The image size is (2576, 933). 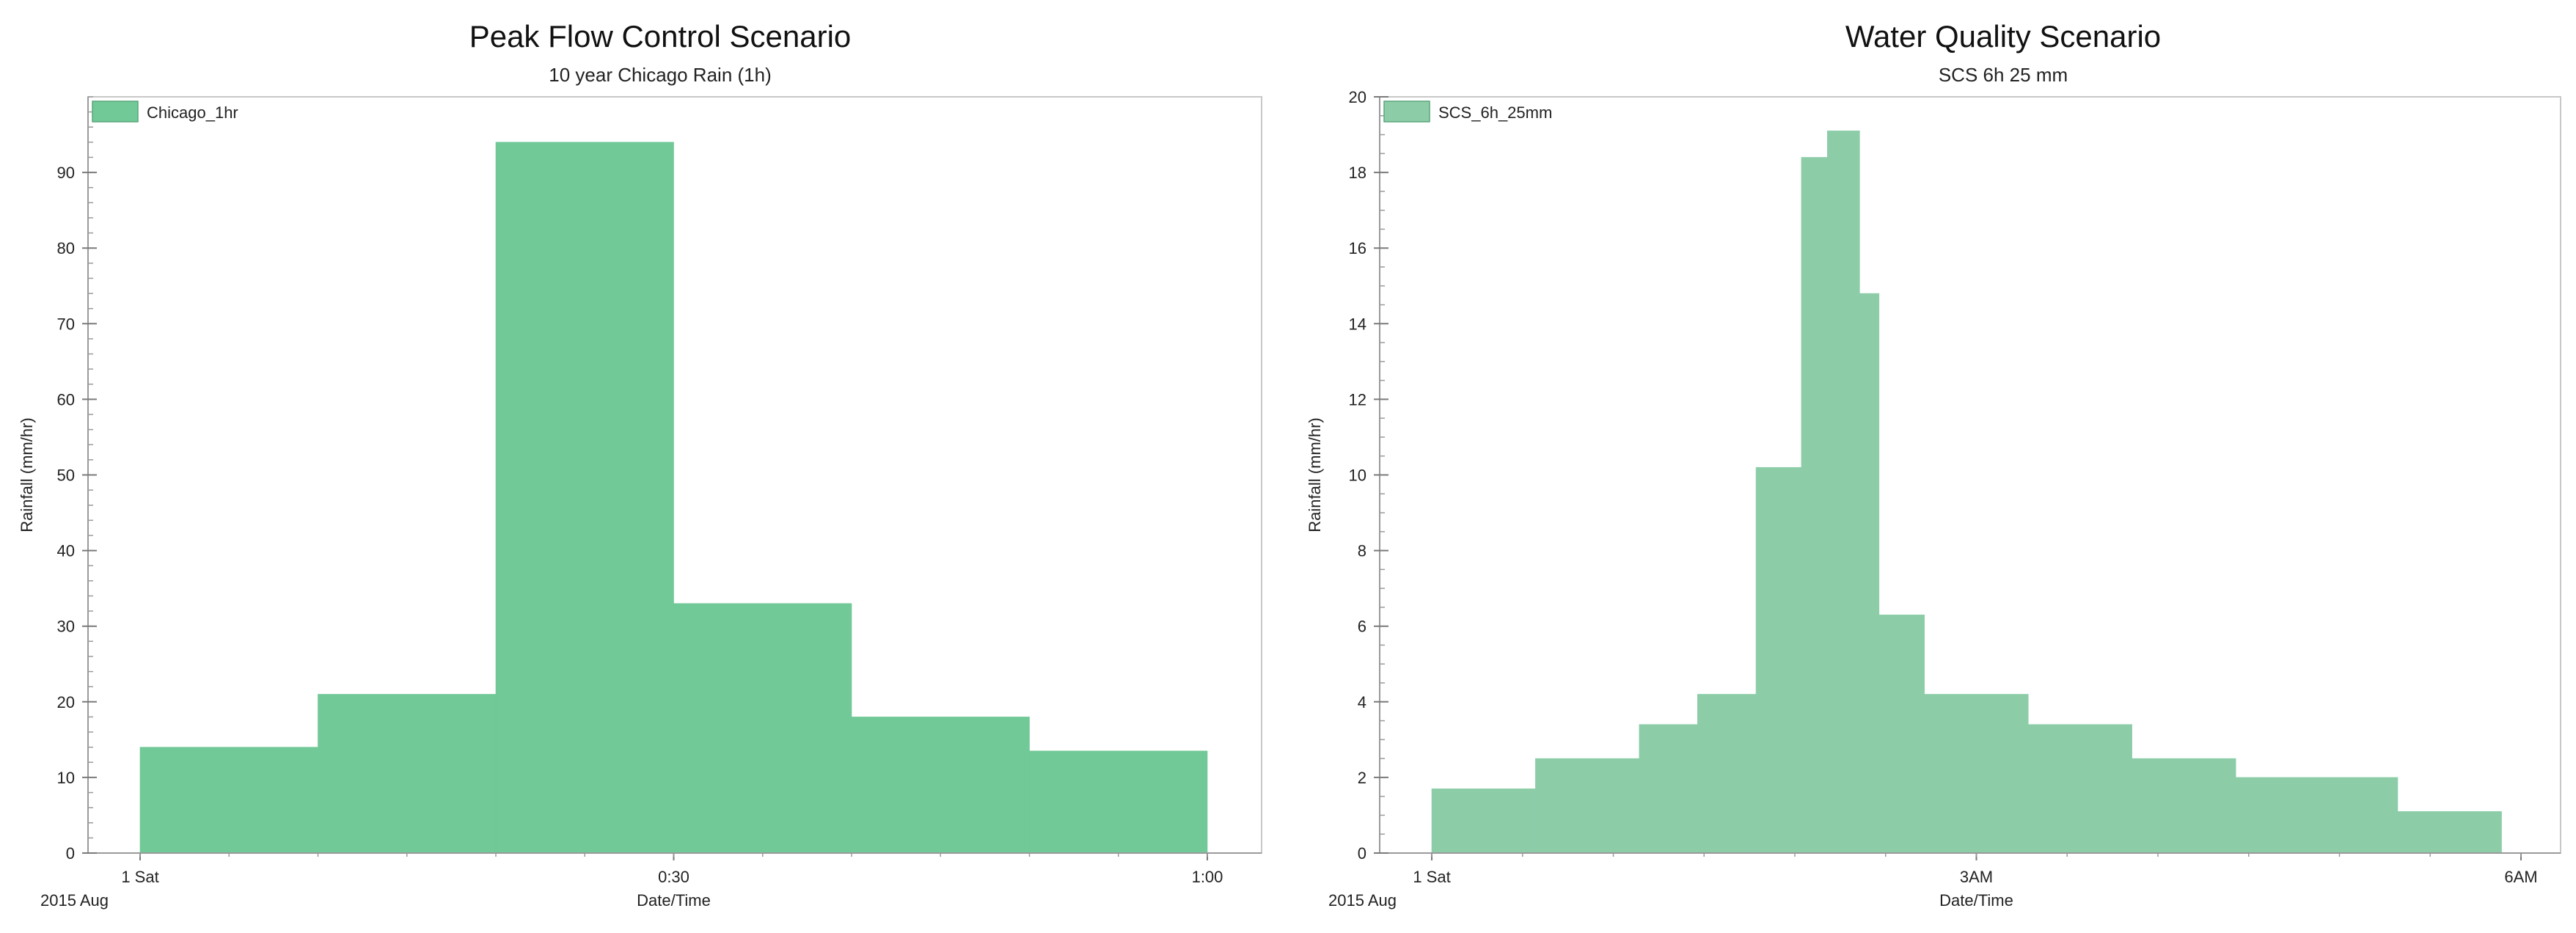 I want to click on y-tick-label: 18, so click(x=1357, y=173).